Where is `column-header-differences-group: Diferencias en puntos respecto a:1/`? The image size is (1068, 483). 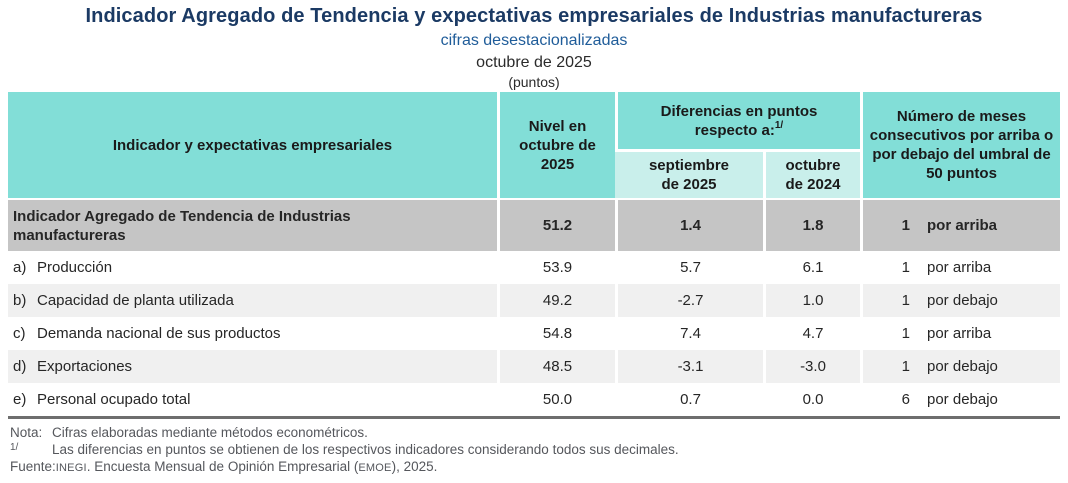 column-header-differences-group: Diferencias en puntos respecto a:1/ is located at coordinates (737, 120).